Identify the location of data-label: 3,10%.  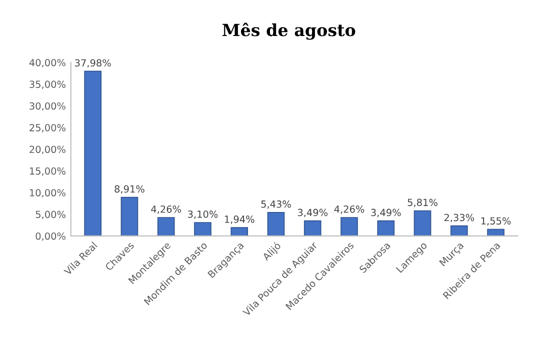
(203, 214).